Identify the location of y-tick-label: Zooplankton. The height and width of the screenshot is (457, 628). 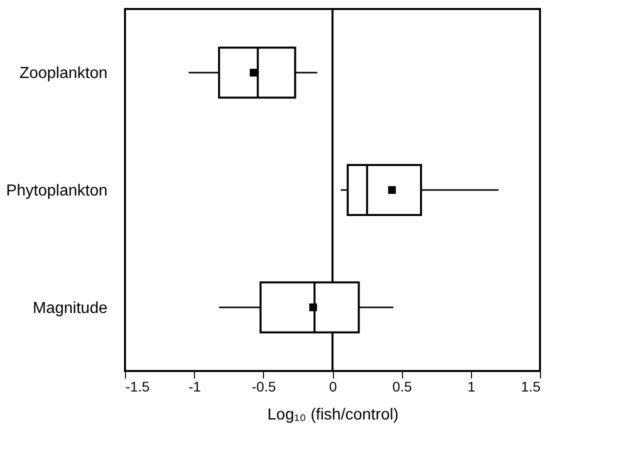
(63, 73).